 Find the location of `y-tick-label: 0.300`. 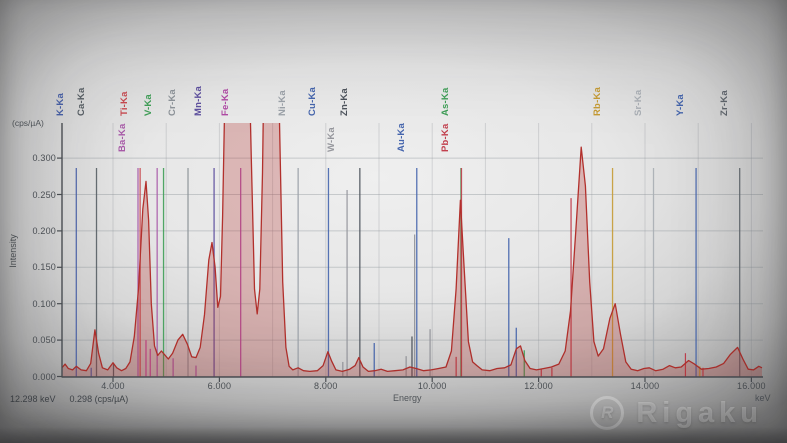

y-tick-label: 0.300 is located at coordinates (44, 158).